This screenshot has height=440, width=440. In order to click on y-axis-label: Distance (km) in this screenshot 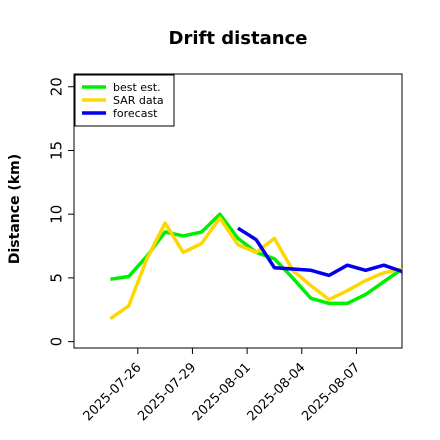, I will do `click(15, 209)`.